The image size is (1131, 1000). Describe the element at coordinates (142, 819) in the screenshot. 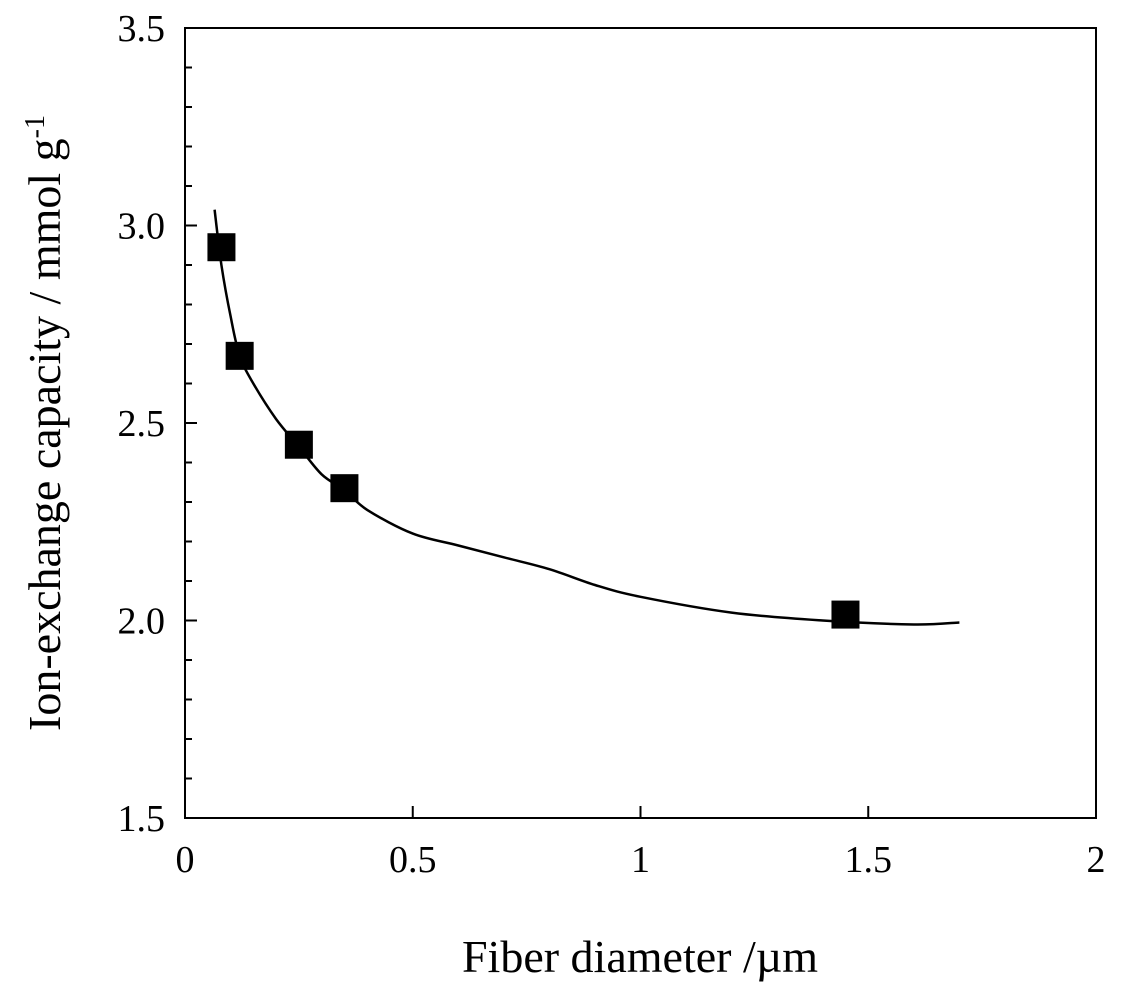

I see `y-tick-label: 1.5` at that location.